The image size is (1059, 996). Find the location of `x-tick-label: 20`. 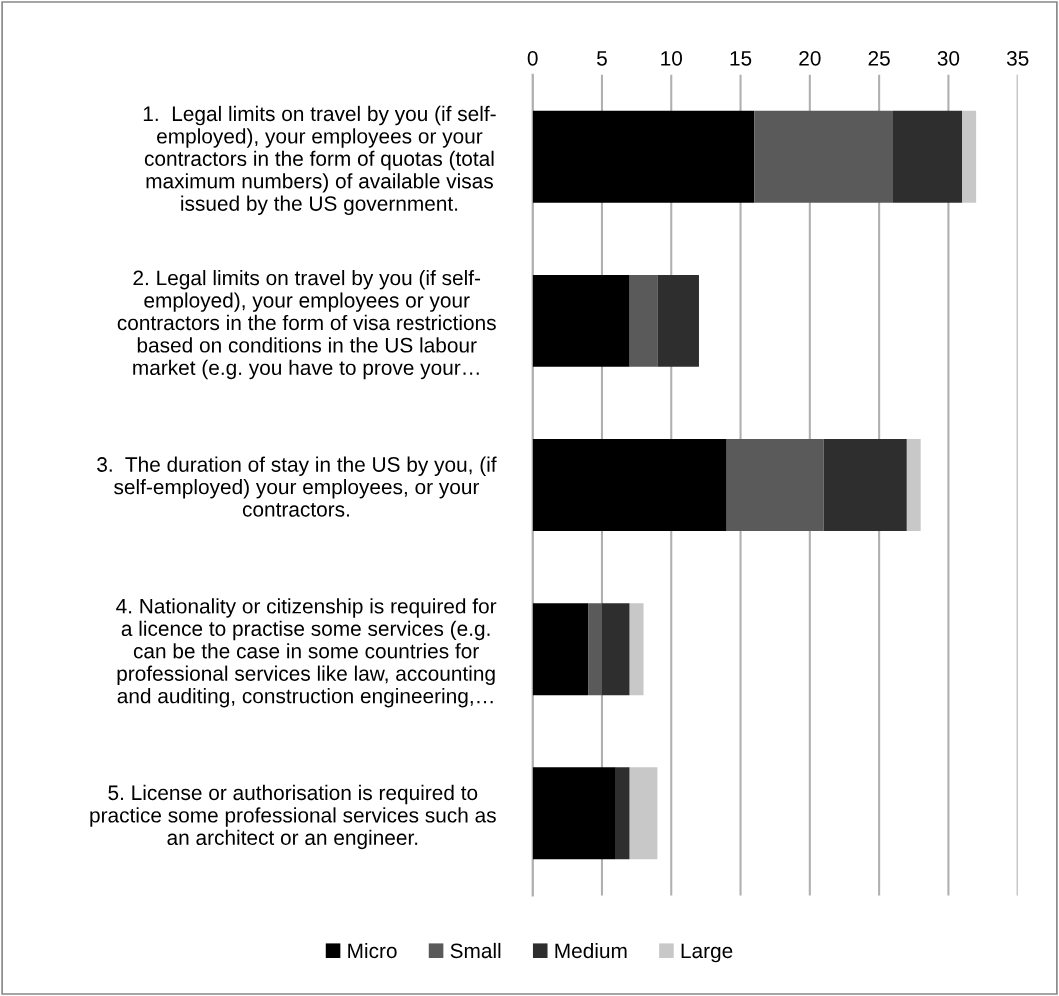

x-tick-label: 20 is located at coordinates (810, 58).